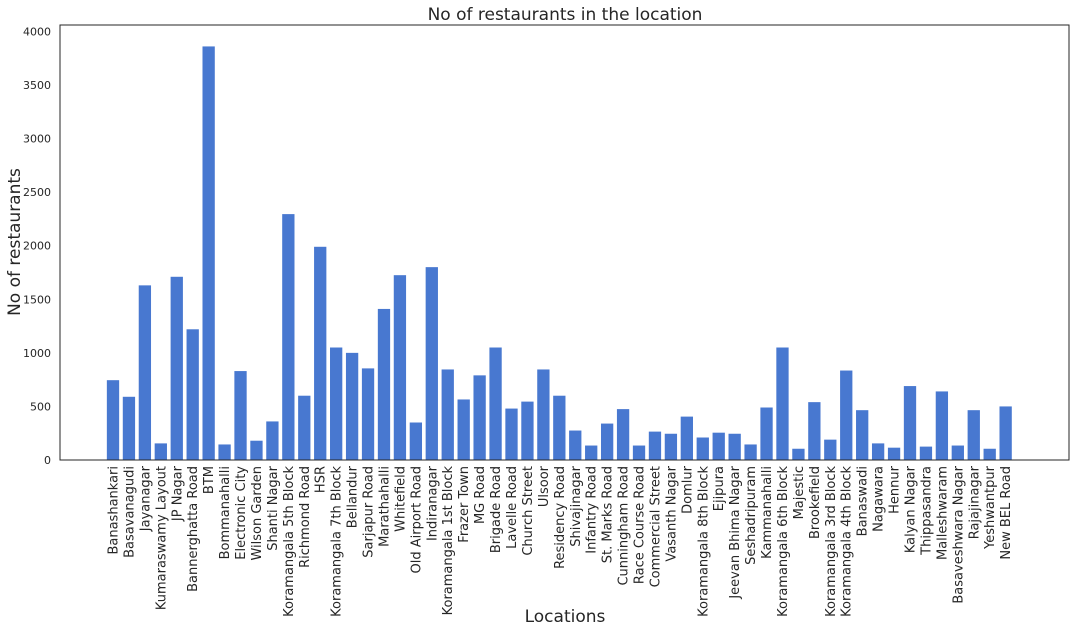 Image resolution: width=1071 pixels, height=631 pixels. What do you see at coordinates (241, 513) in the screenshot?
I see `x-tick-label: Electronic City` at bounding box center [241, 513].